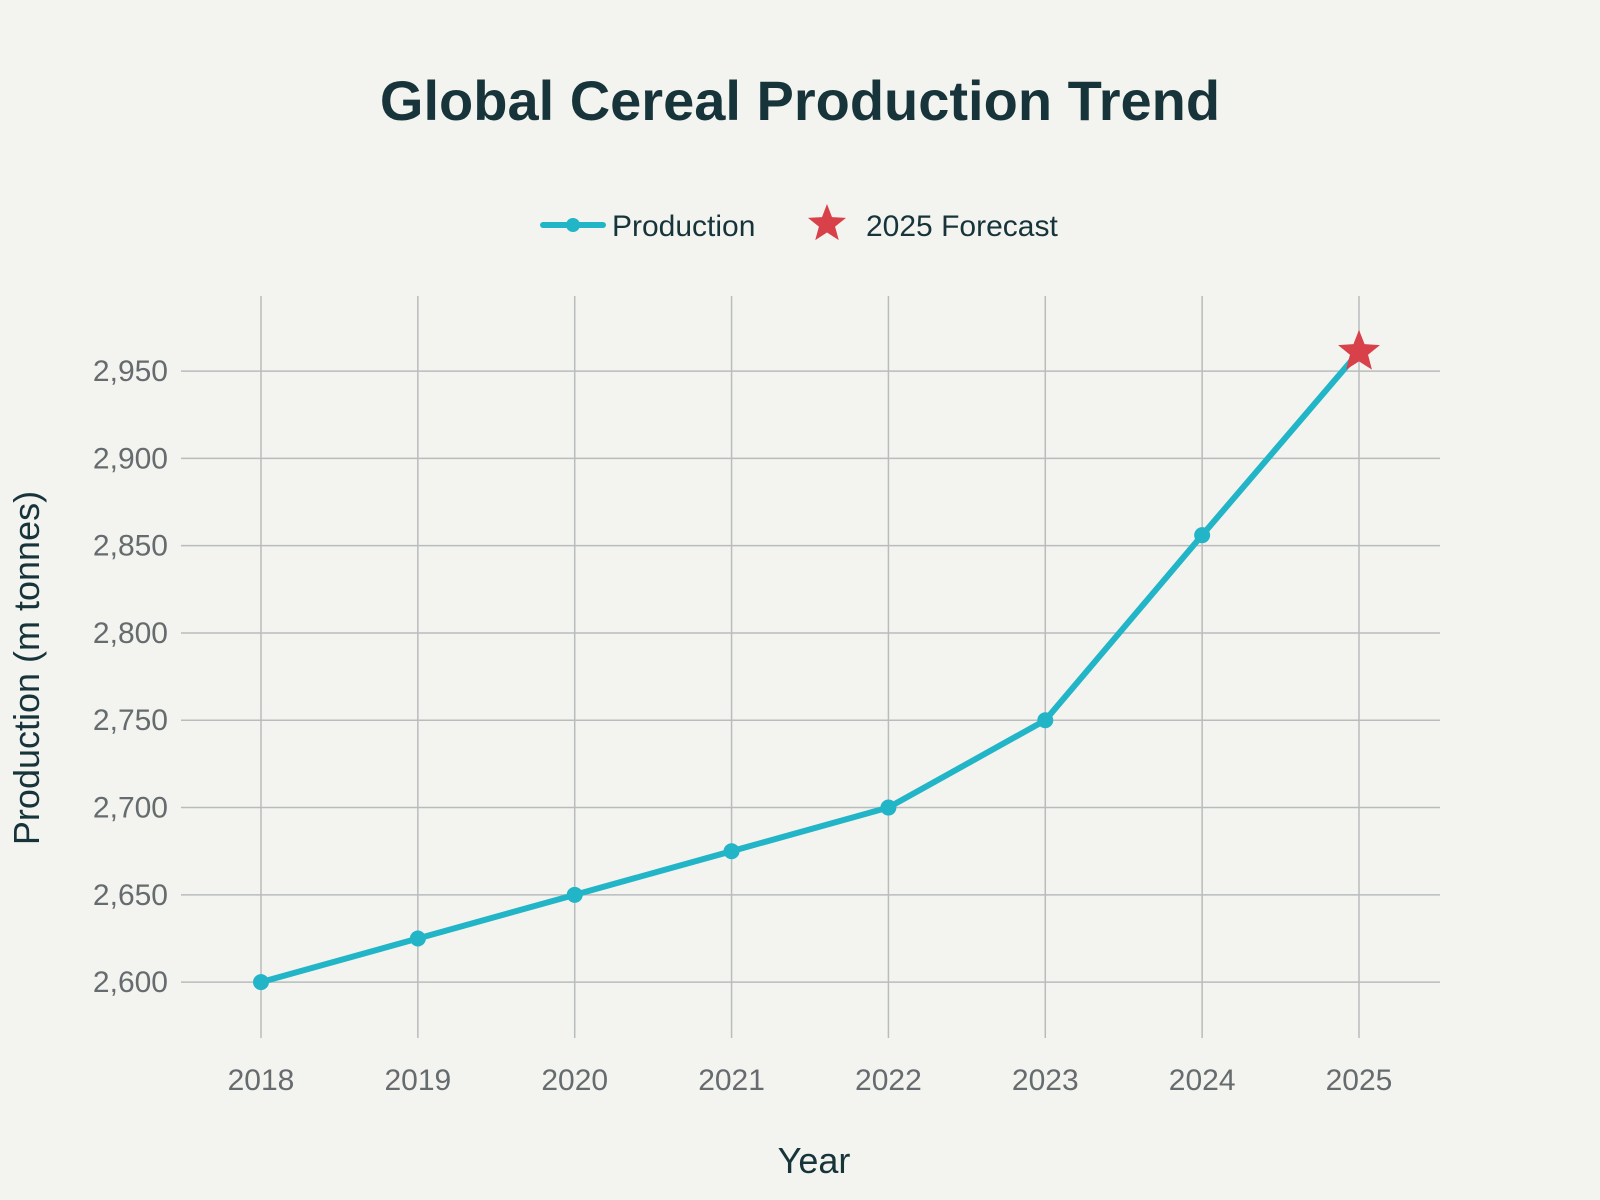 The image size is (1600, 1200). What do you see at coordinates (130, 808) in the screenshot?
I see `y-tick-label: 2,700` at bounding box center [130, 808].